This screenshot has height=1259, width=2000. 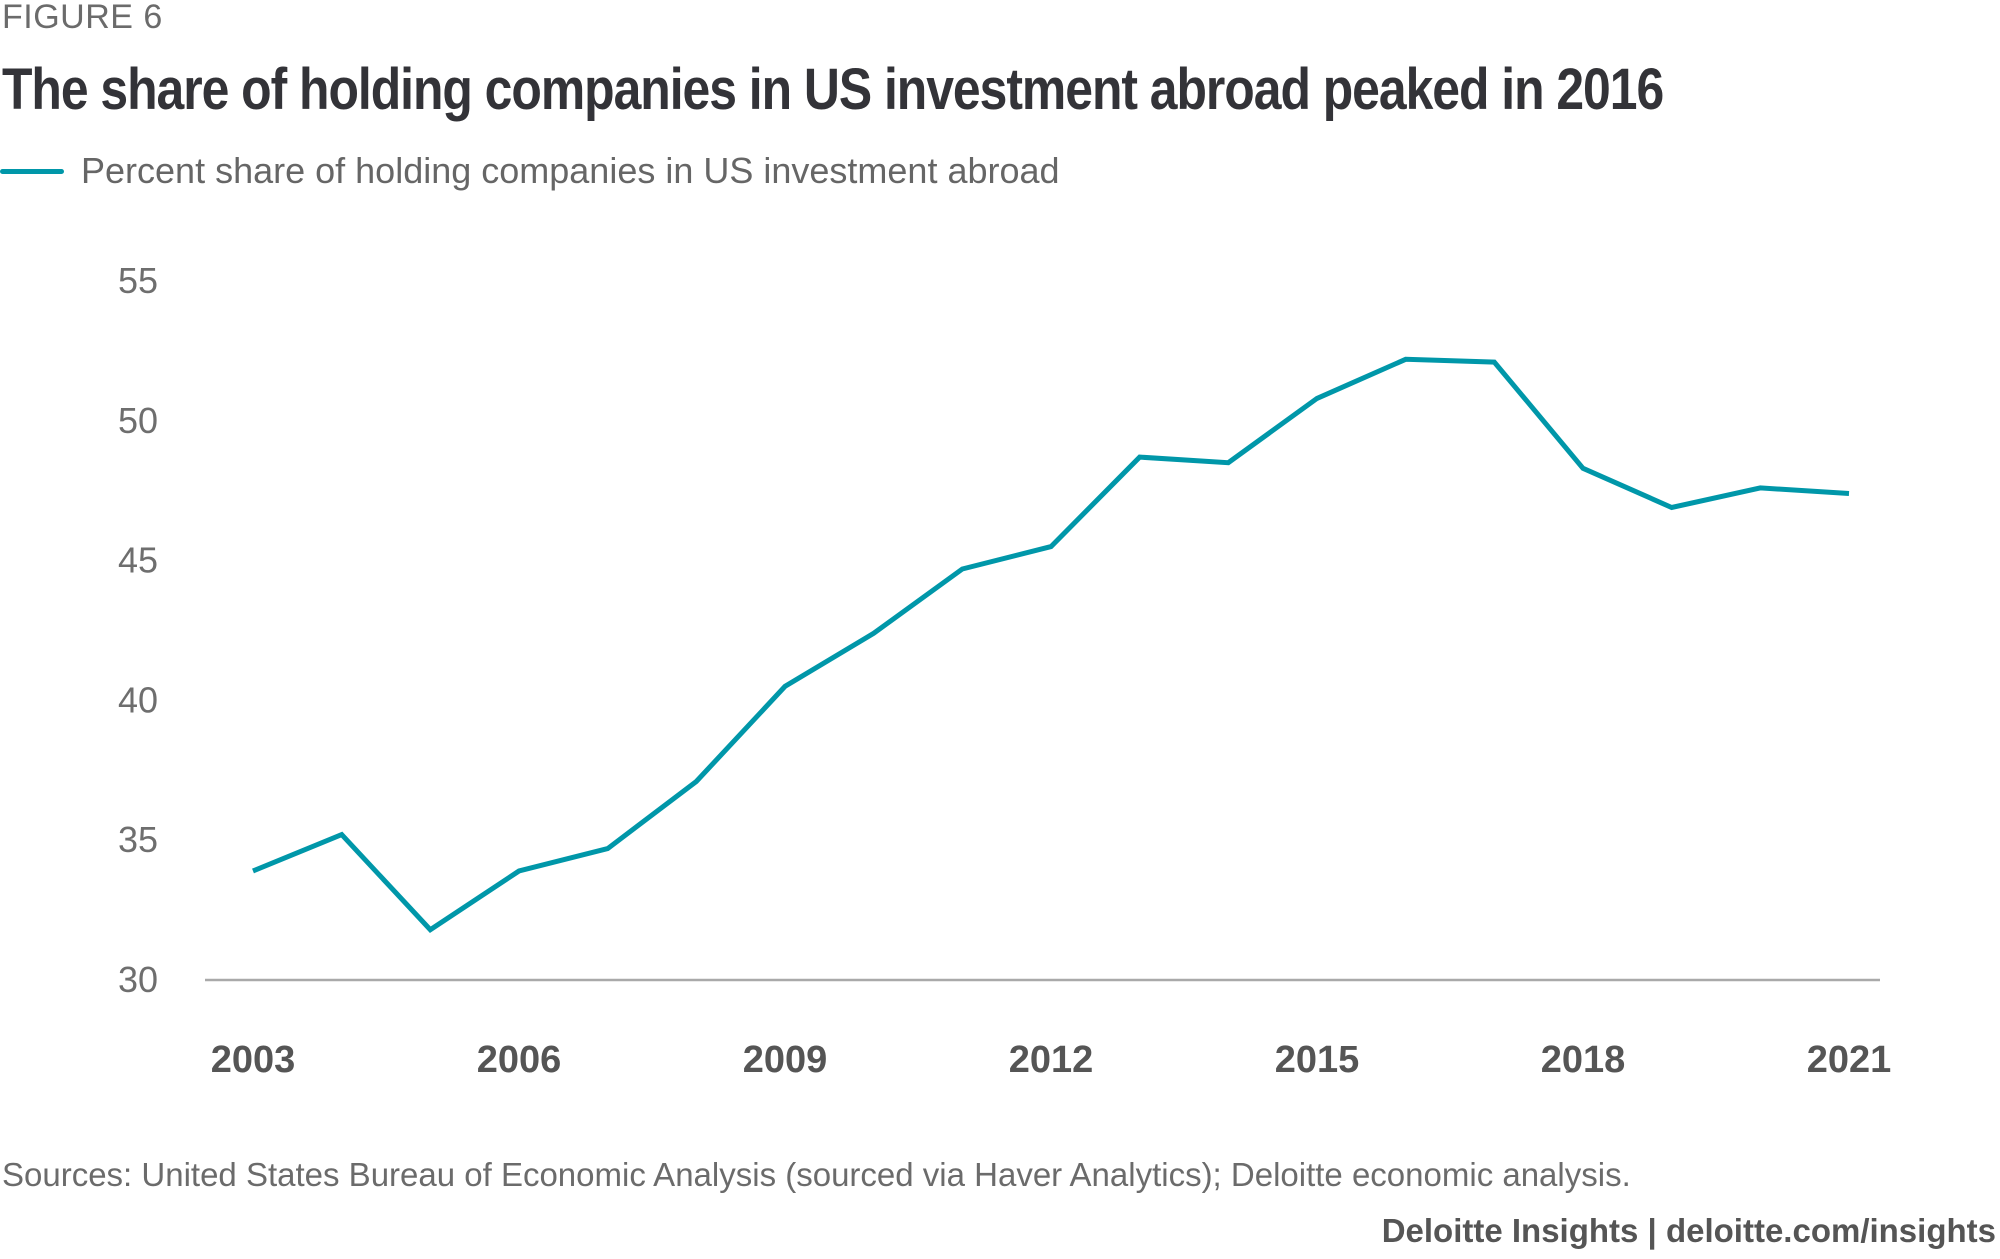 What do you see at coordinates (1849, 1060) in the screenshot?
I see `x-tick-label: 2021` at bounding box center [1849, 1060].